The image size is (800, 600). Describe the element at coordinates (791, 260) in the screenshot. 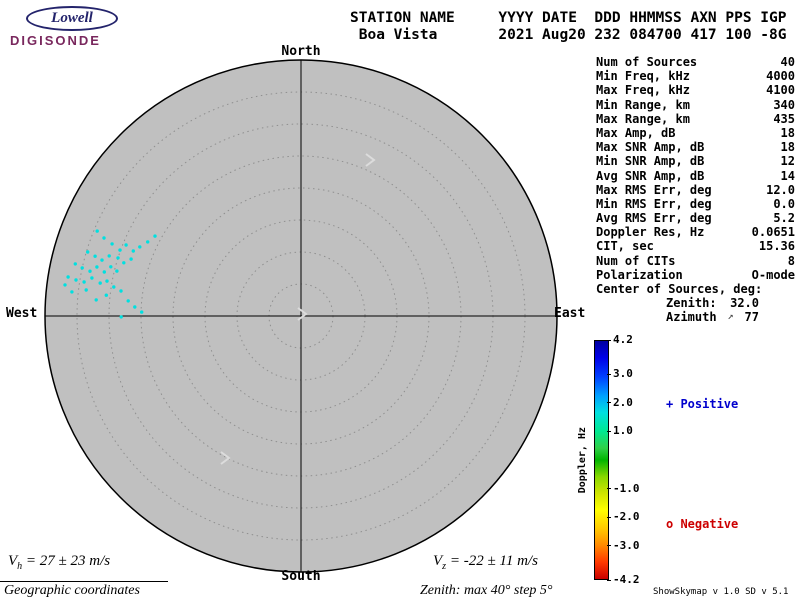

I see `param-value: 8` at that location.